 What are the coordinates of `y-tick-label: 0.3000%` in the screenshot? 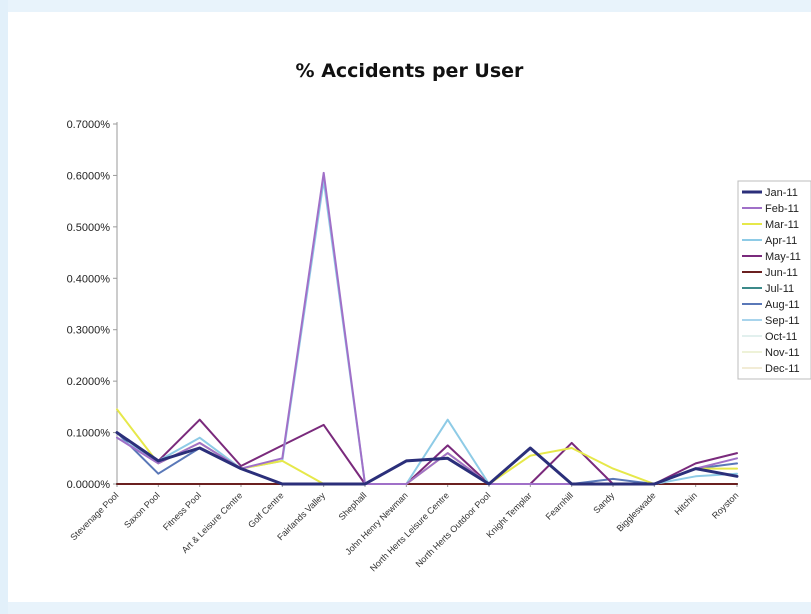 It's located at (89, 331).